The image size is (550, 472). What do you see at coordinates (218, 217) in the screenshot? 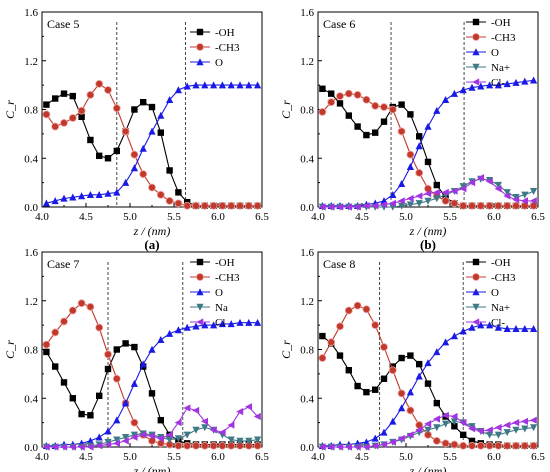
I see `x-tick-label: 6.0` at bounding box center [218, 217].